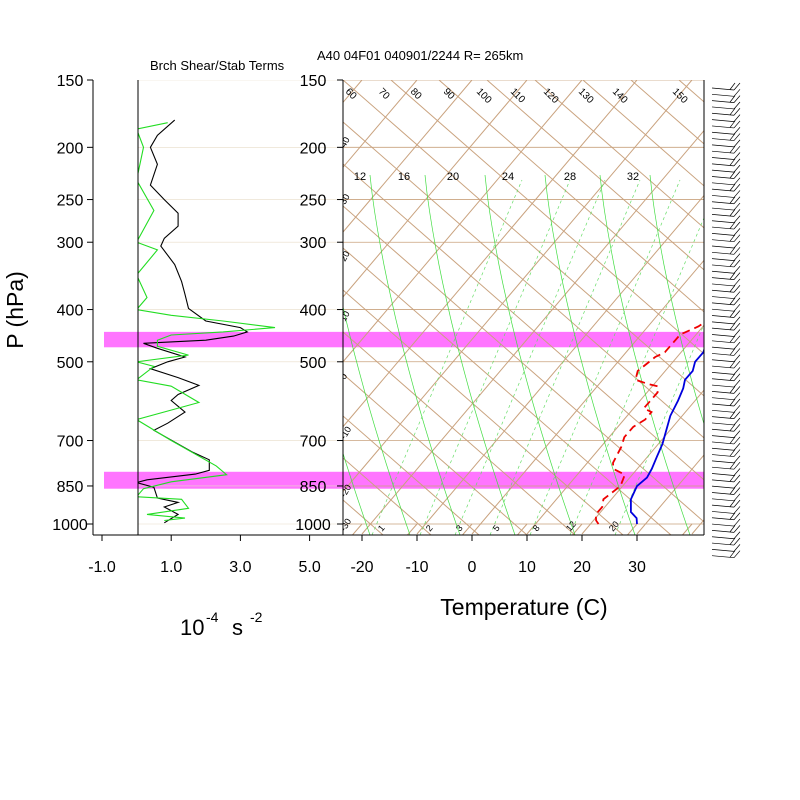  I want to click on skew-ytick-label-500: 500, so click(313, 363).